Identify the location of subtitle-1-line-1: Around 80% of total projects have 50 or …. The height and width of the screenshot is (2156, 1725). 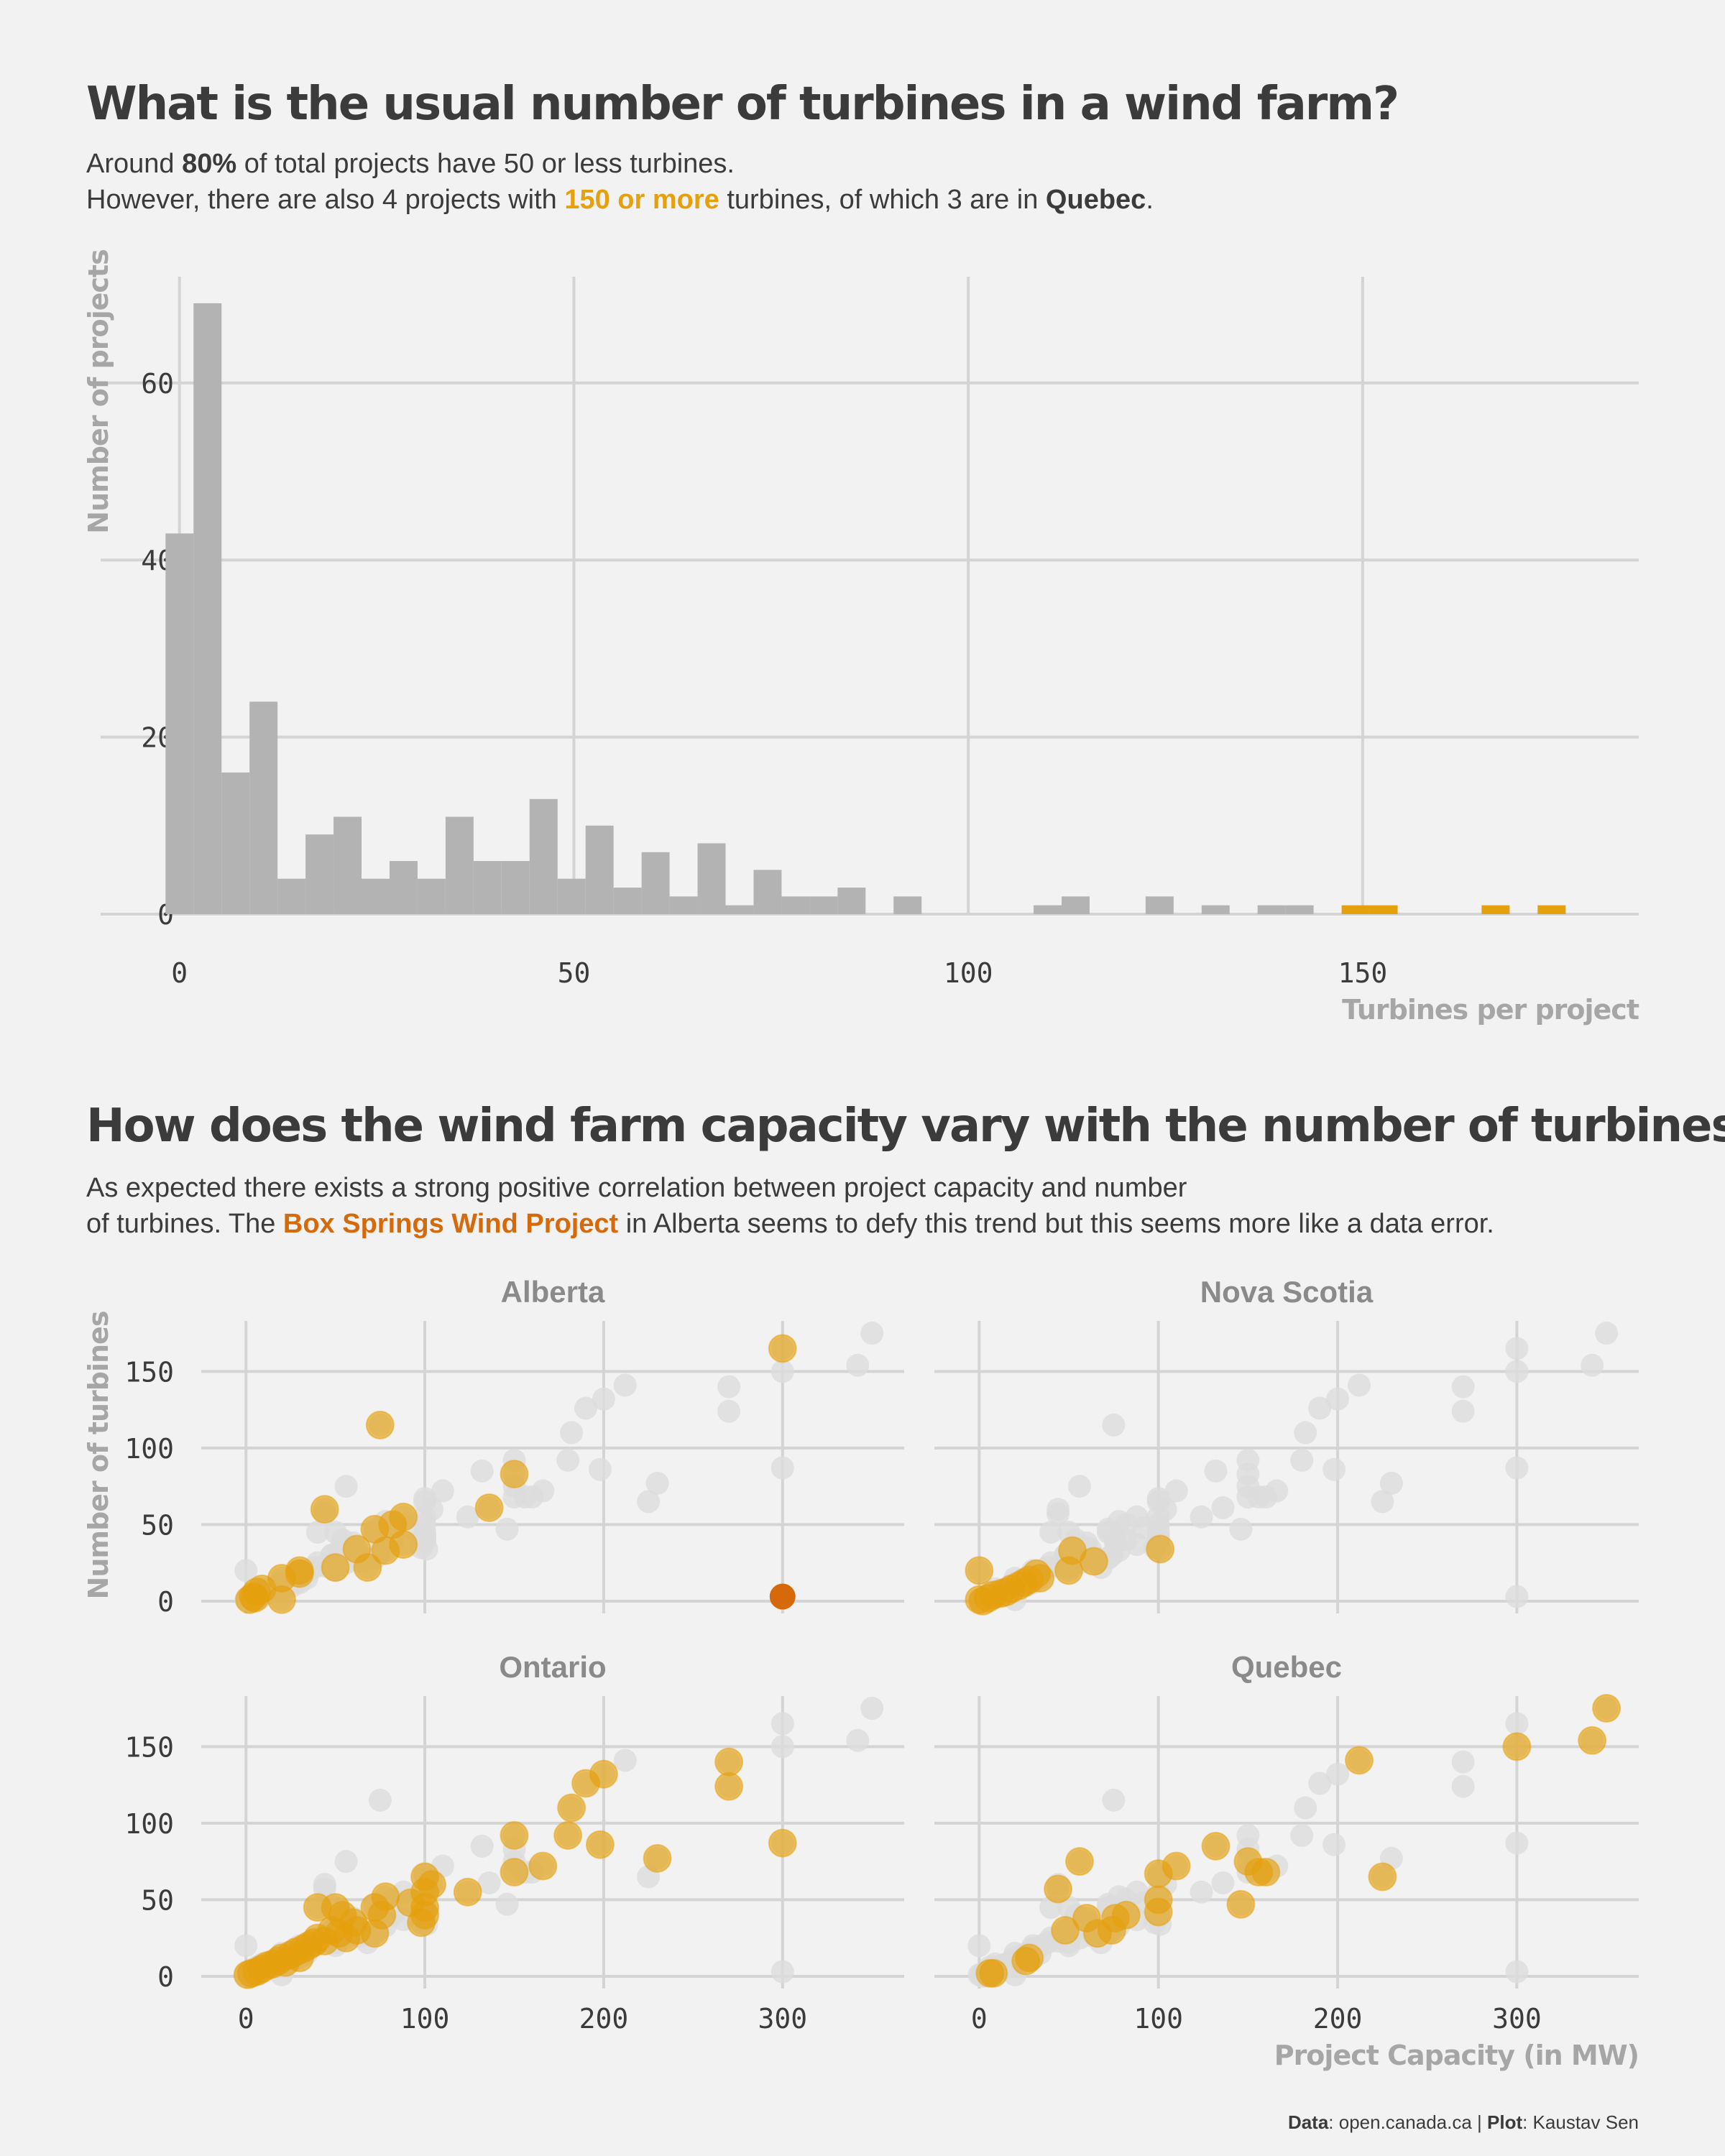
(410, 164).